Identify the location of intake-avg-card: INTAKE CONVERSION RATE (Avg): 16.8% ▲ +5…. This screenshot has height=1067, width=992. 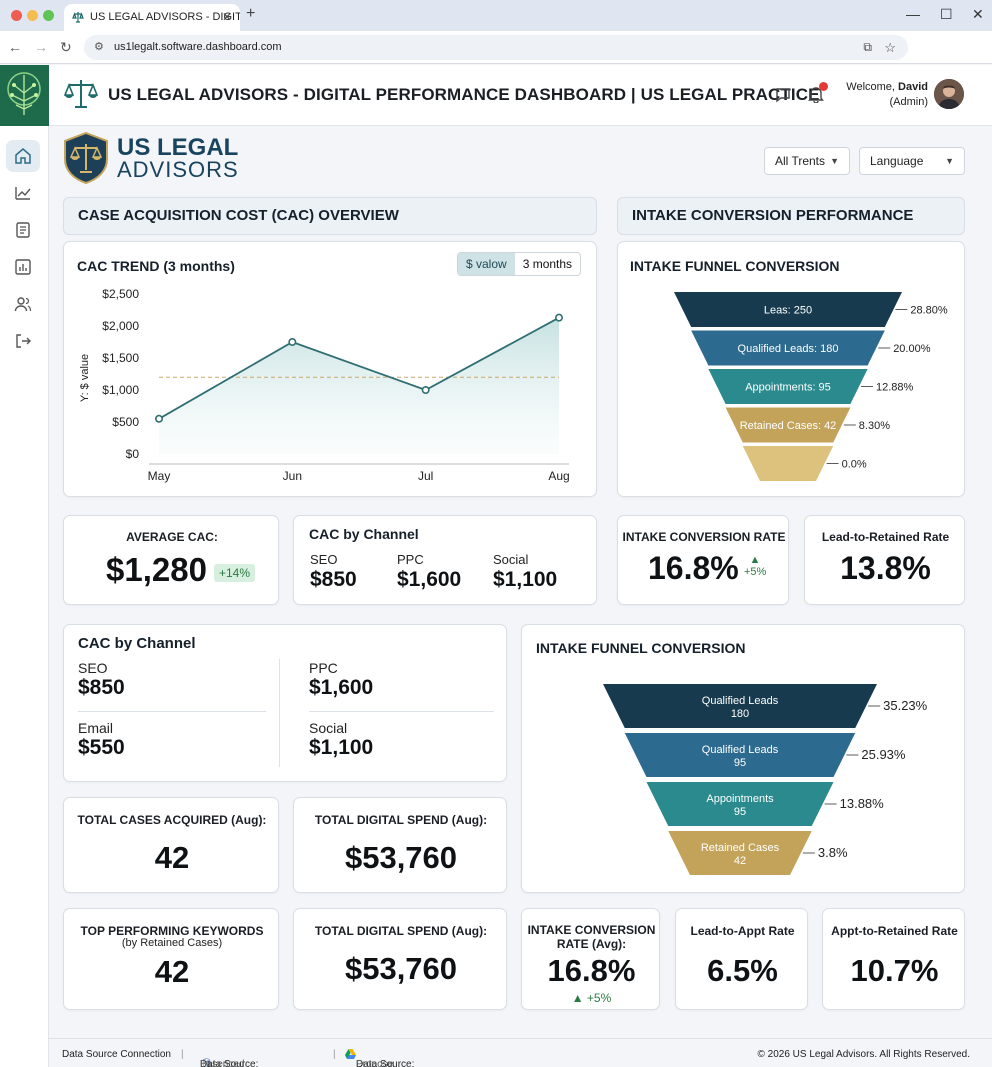
(590, 959).